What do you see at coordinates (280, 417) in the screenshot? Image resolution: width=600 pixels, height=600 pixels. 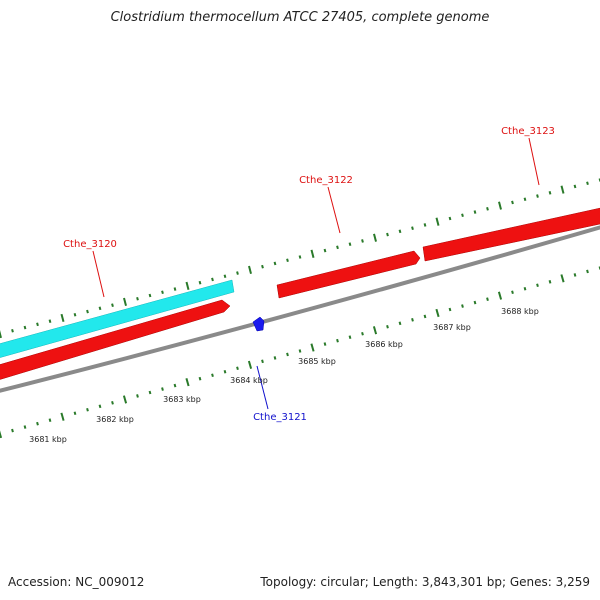 I see `gene-label-cthe-3121: Cthe_3121` at bounding box center [280, 417].